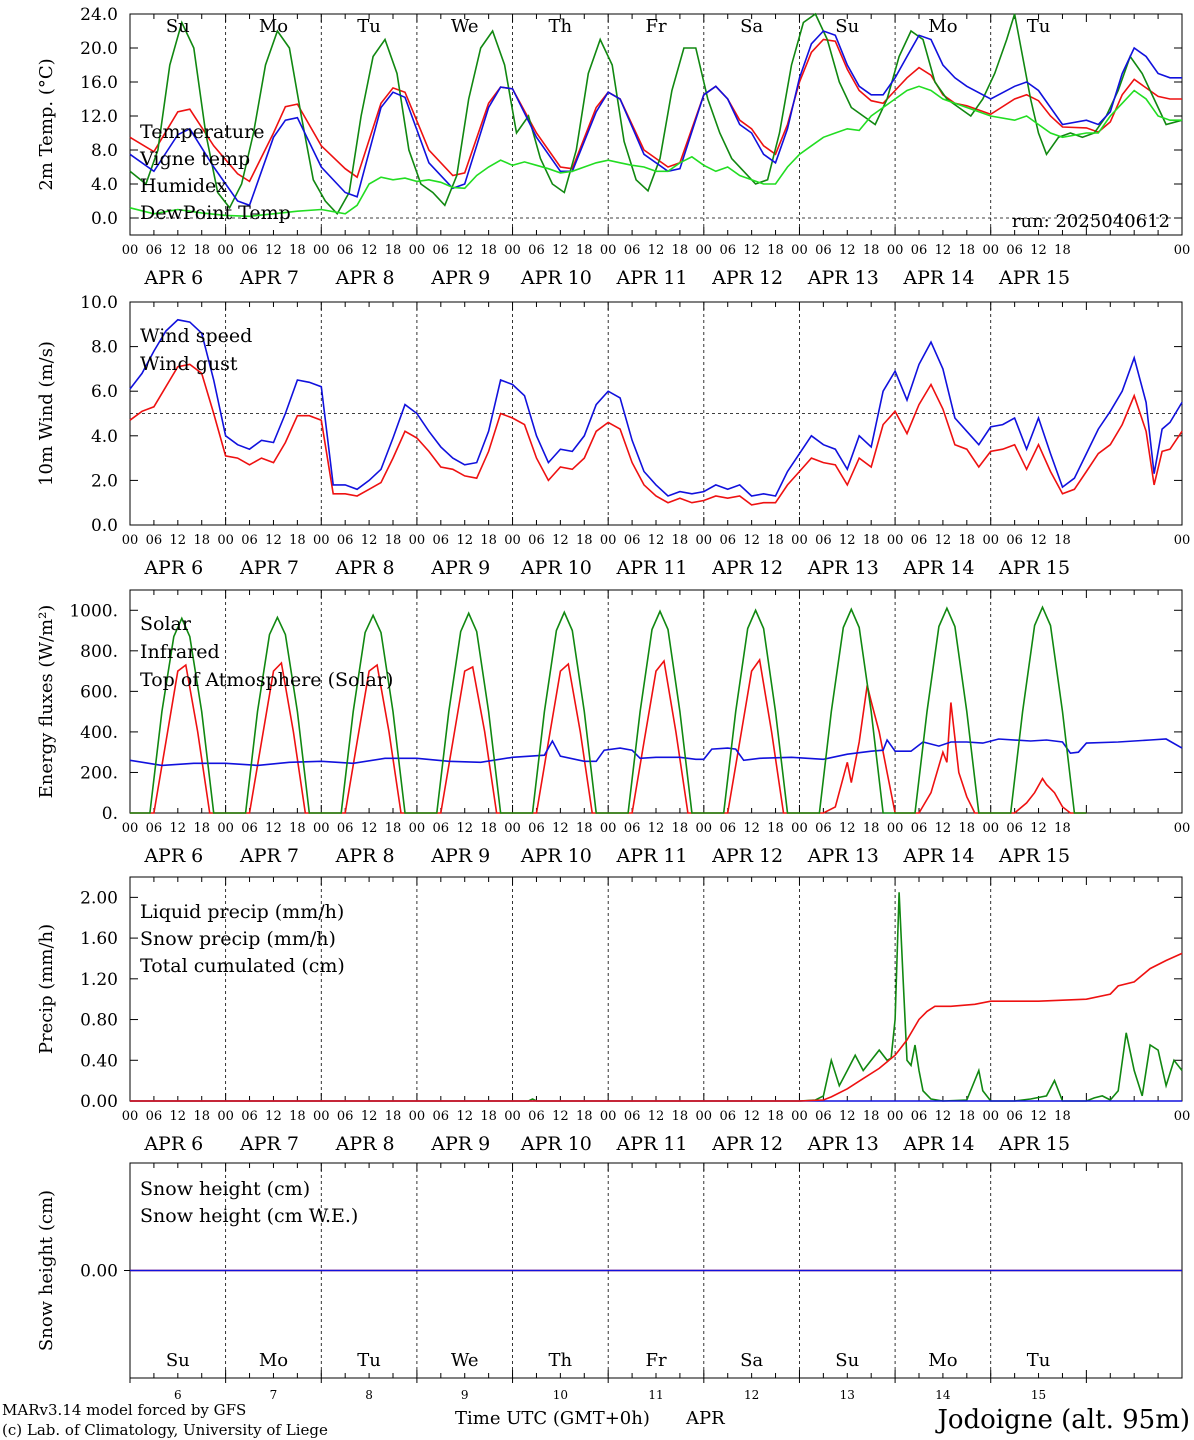  Describe the element at coordinates (465, 1395) in the screenshot. I see `day-number-label: 9` at that location.